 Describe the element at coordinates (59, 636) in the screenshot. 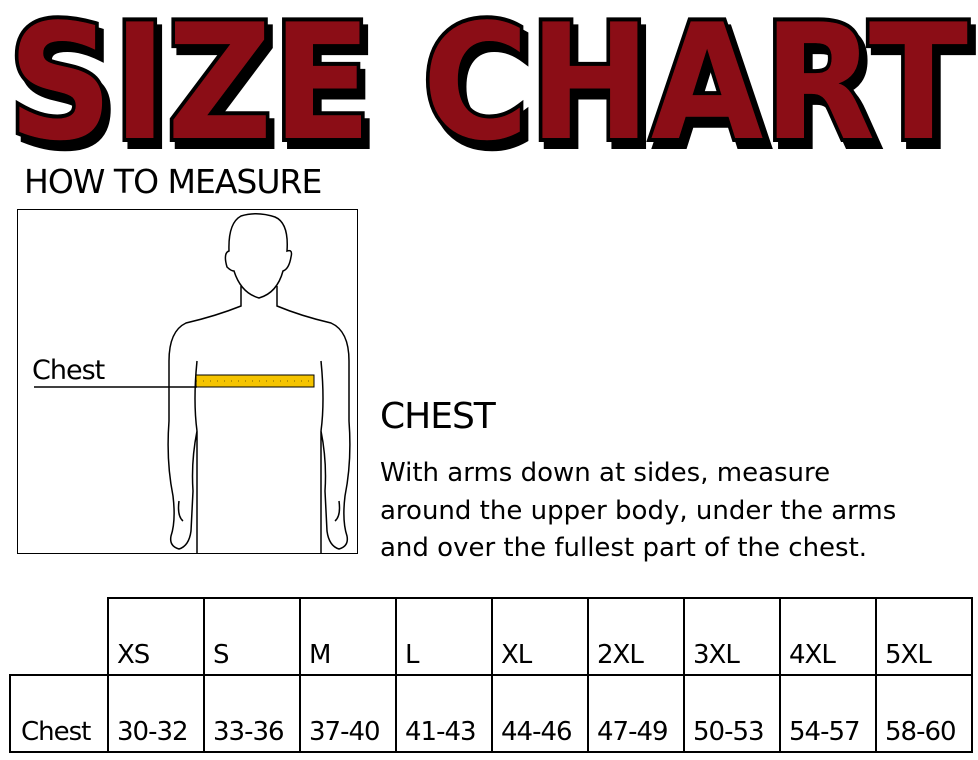

I see `empty-corner-cell` at that location.